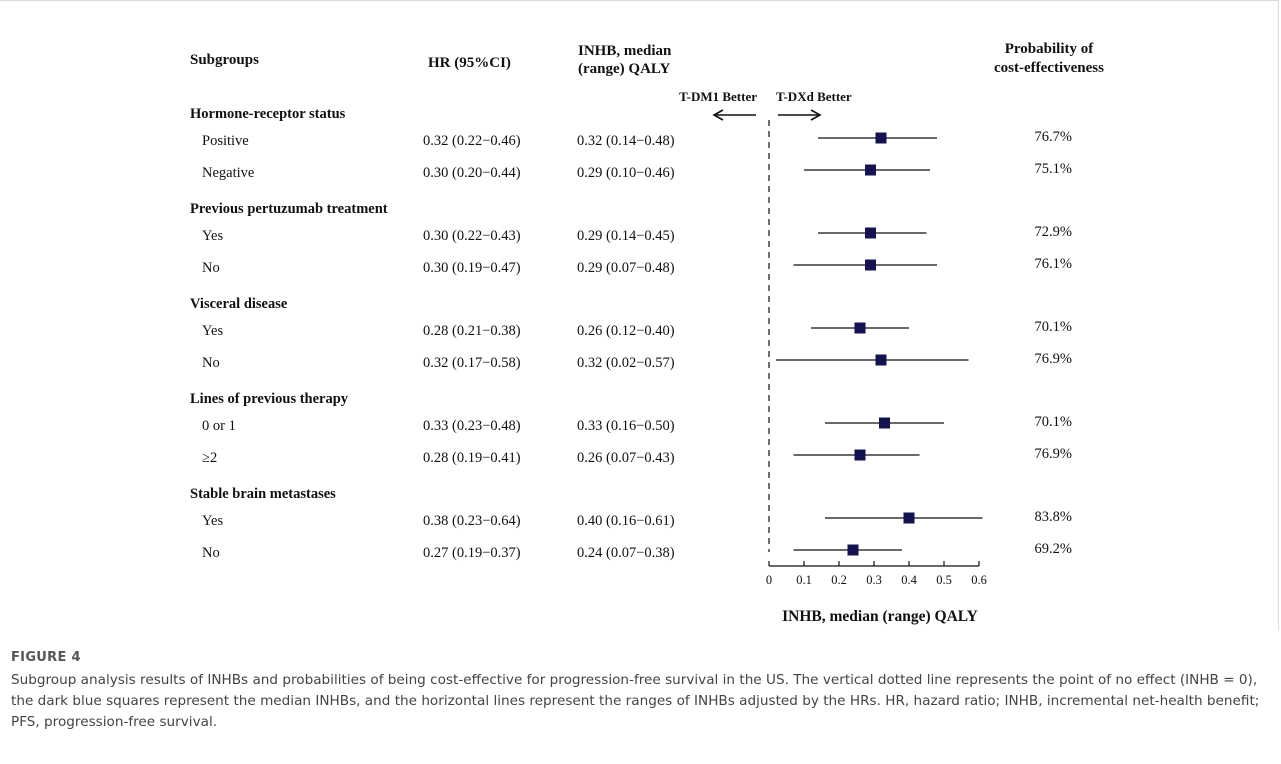 The image size is (1281, 764). I want to click on header-subgroups: Subgroups, so click(224, 60).